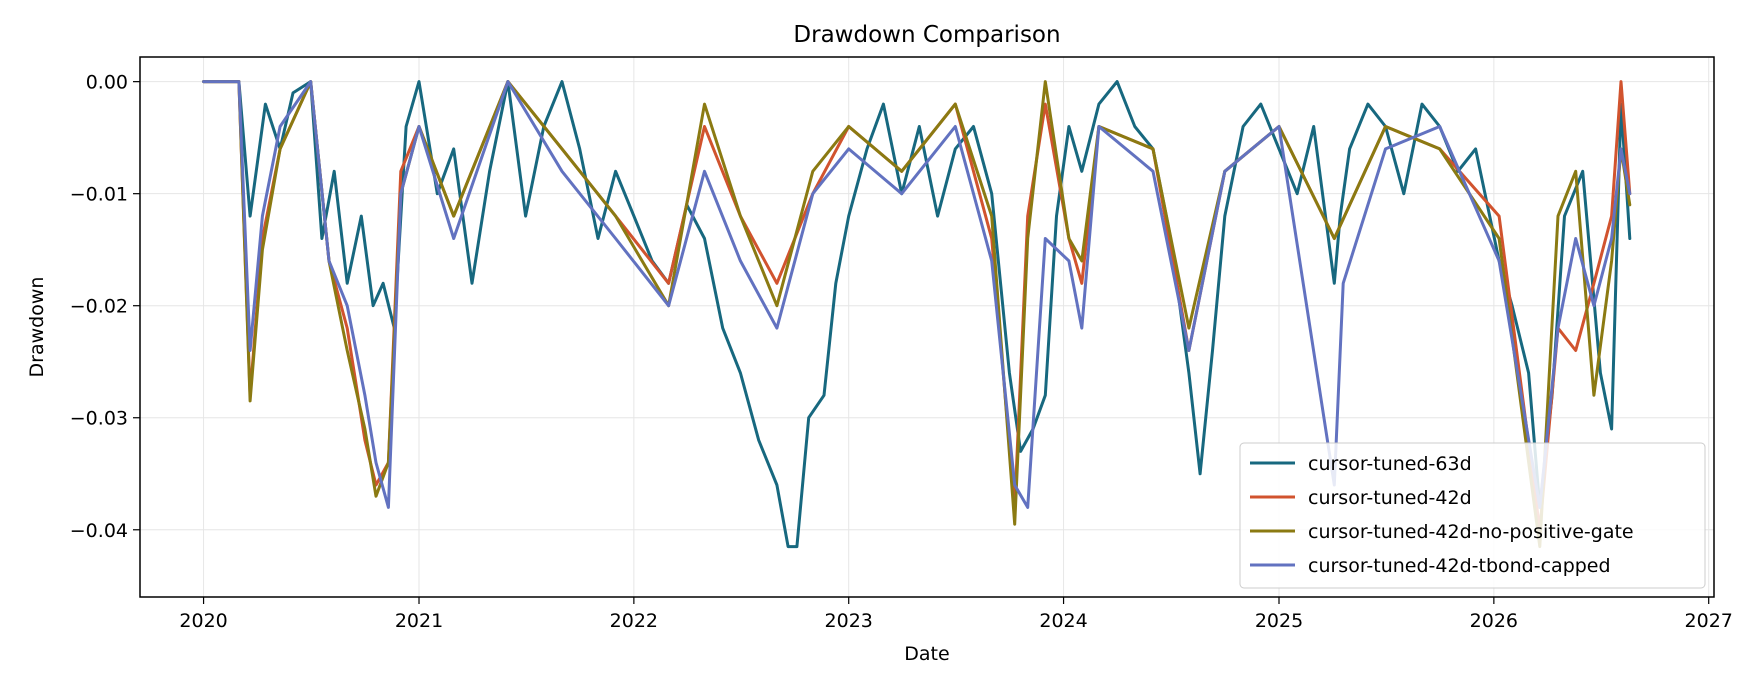 Image resolution: width=1760 pixels, height=688 pixels. I want to click on y-axis: 0.00 −0.01 −0.02 −0.03 −0.04, so click(105, 307).